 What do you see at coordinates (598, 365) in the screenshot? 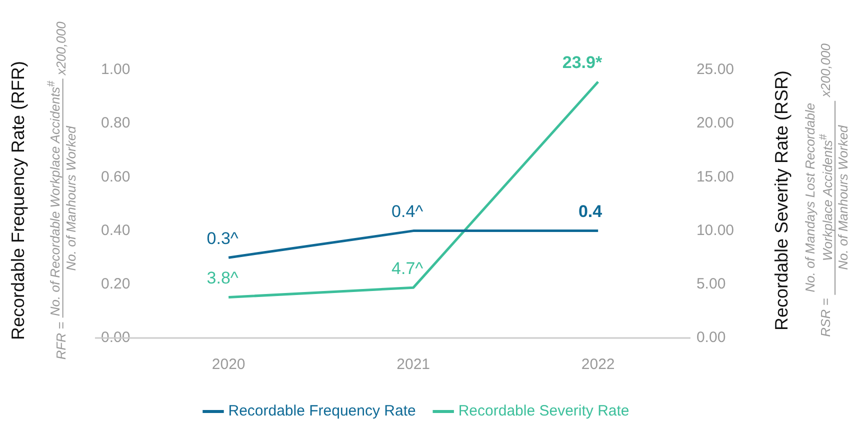
I see `x-tick-label: 2022` at bounding box center [598, 365].